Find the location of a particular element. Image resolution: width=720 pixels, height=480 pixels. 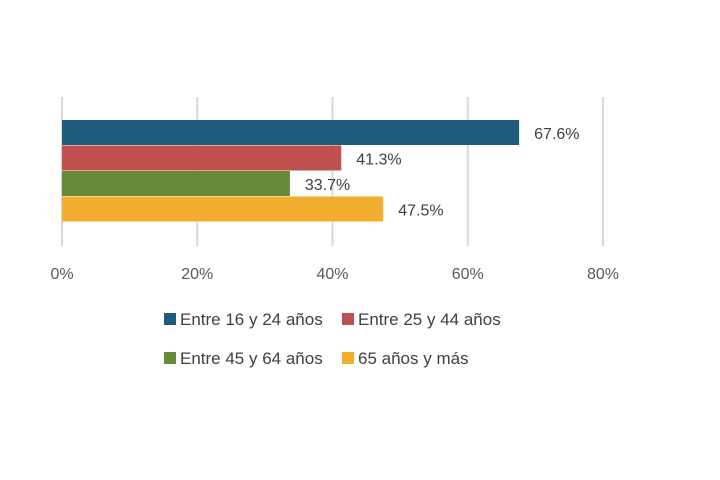

data-label: 41.3% is located at coordinates (378, 159).